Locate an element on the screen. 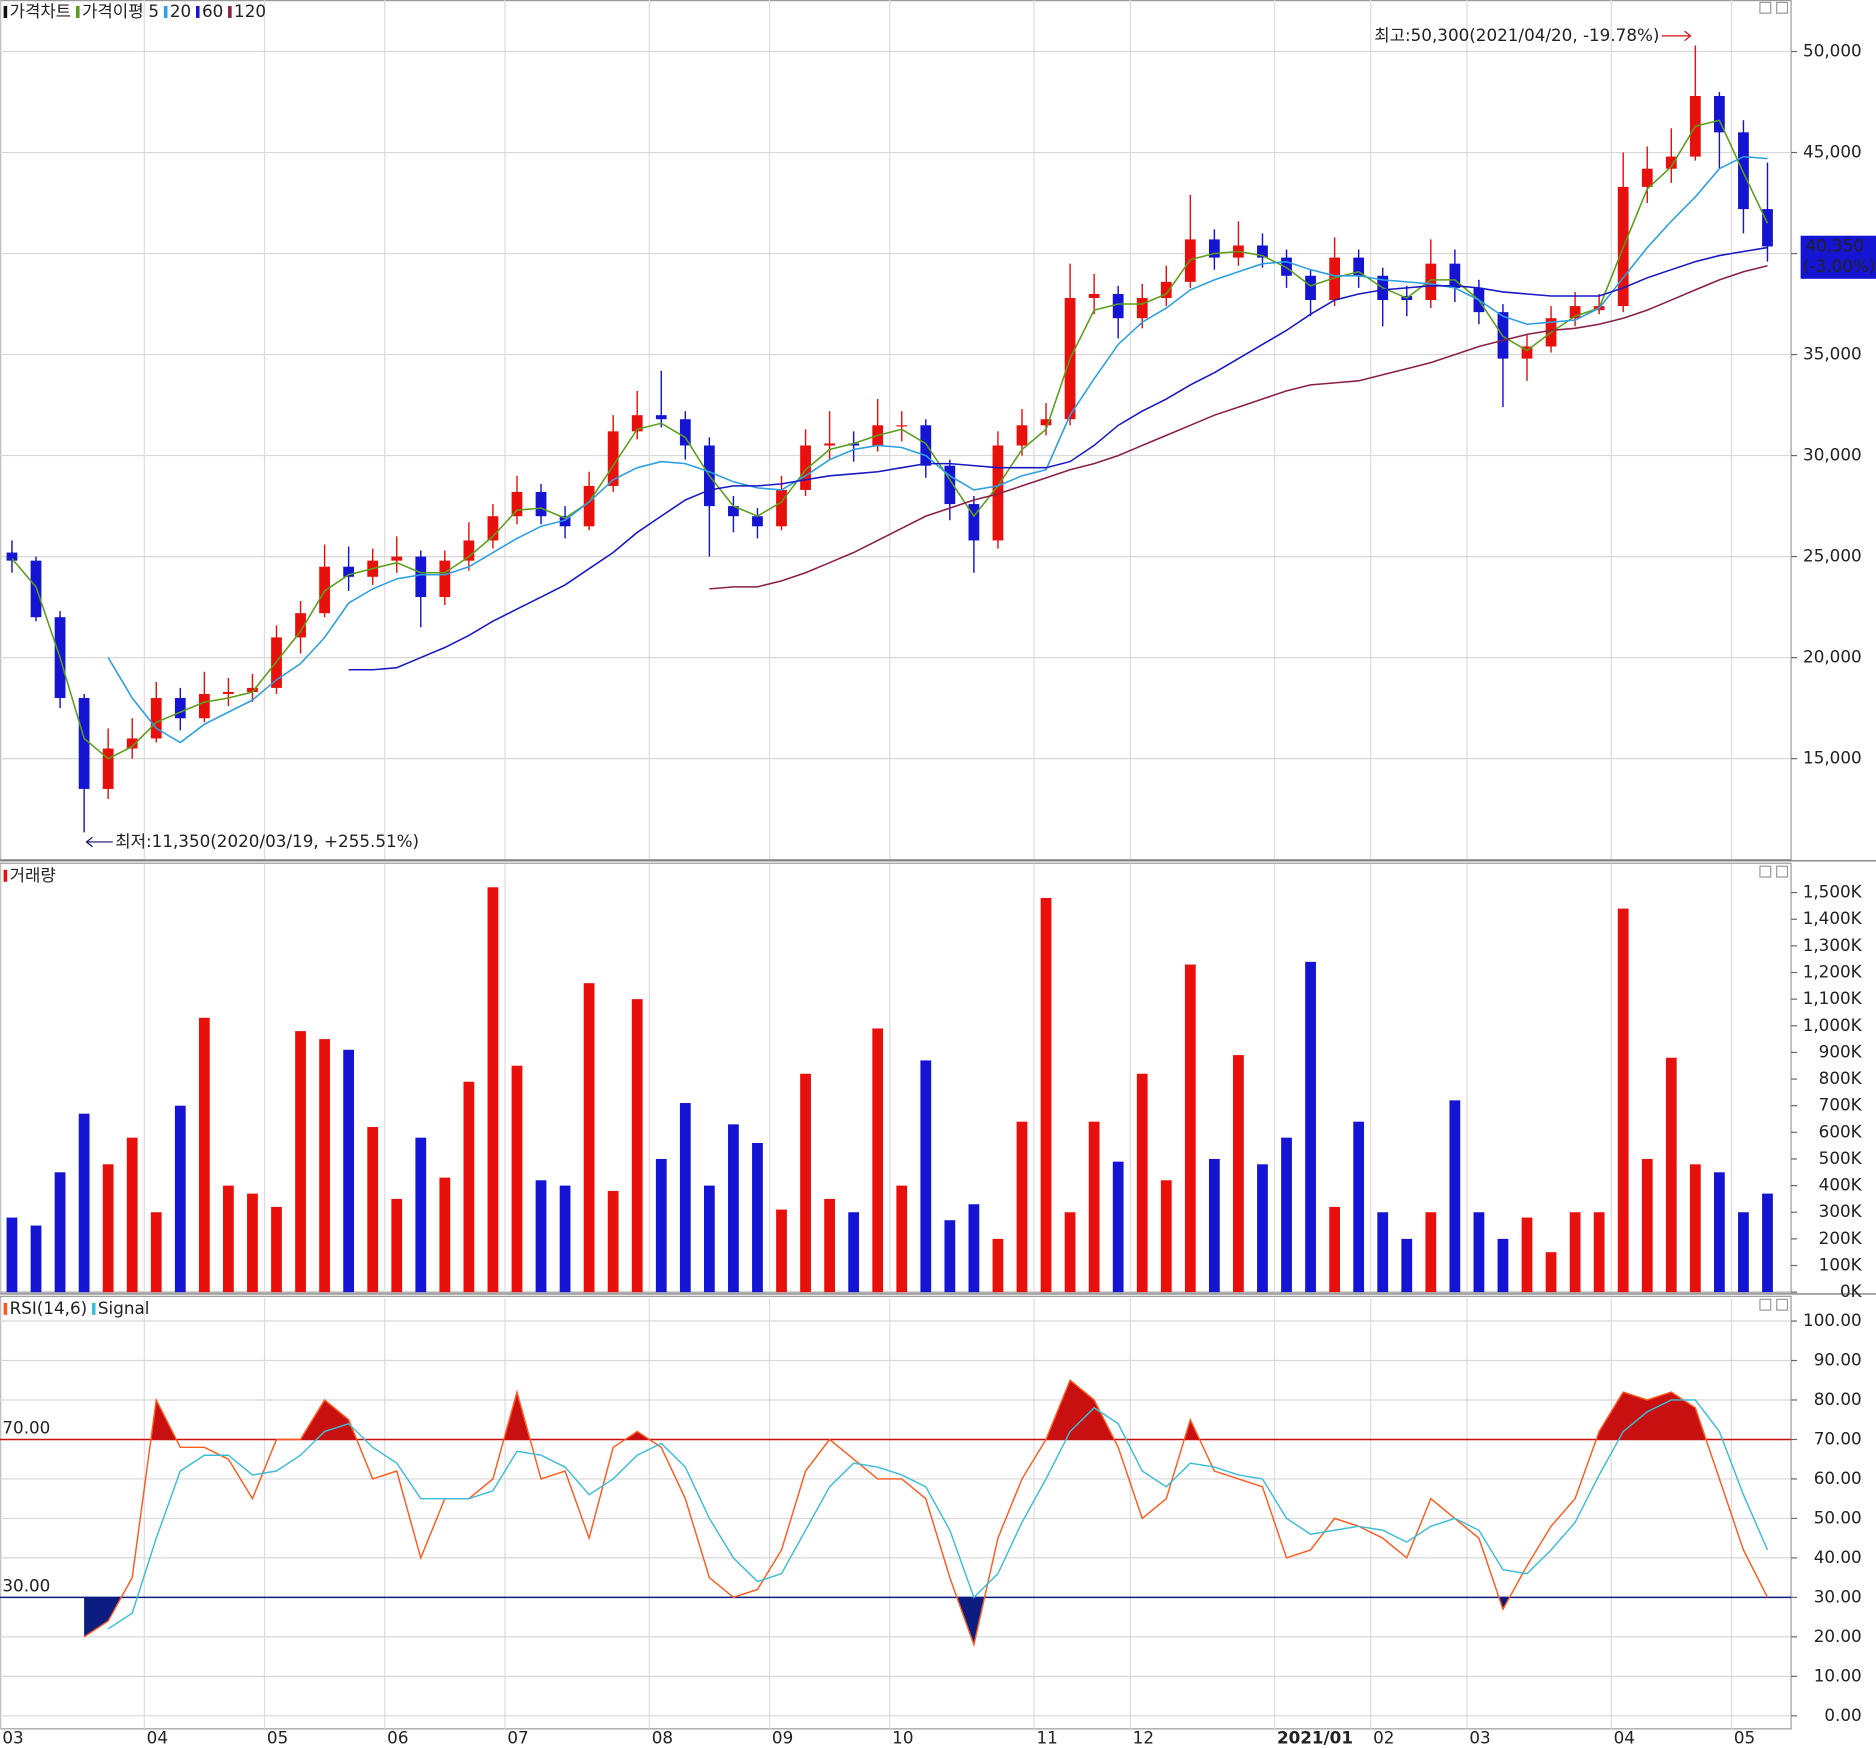  x-tick-label: 10 is located at coordinates (902, 1737).